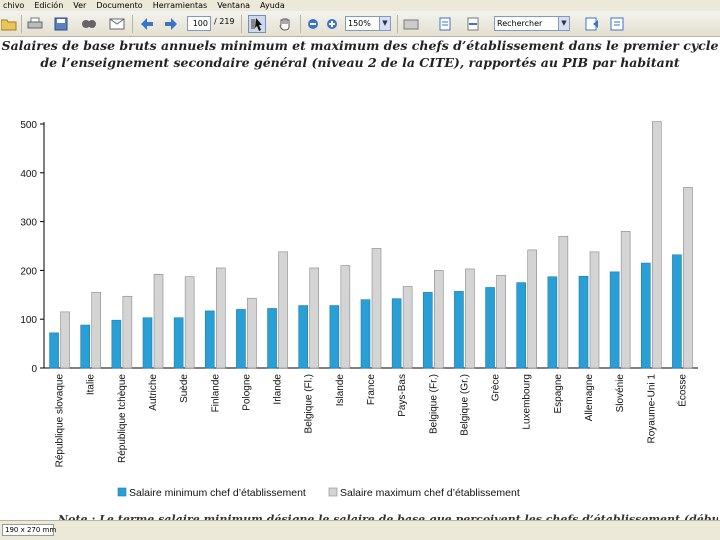 Image resolution: width=720 pixels, height=540 pixels. I want to click on toolbar: 100 / 219 150% ▼ Rechercher ▼, so click(360, 24).